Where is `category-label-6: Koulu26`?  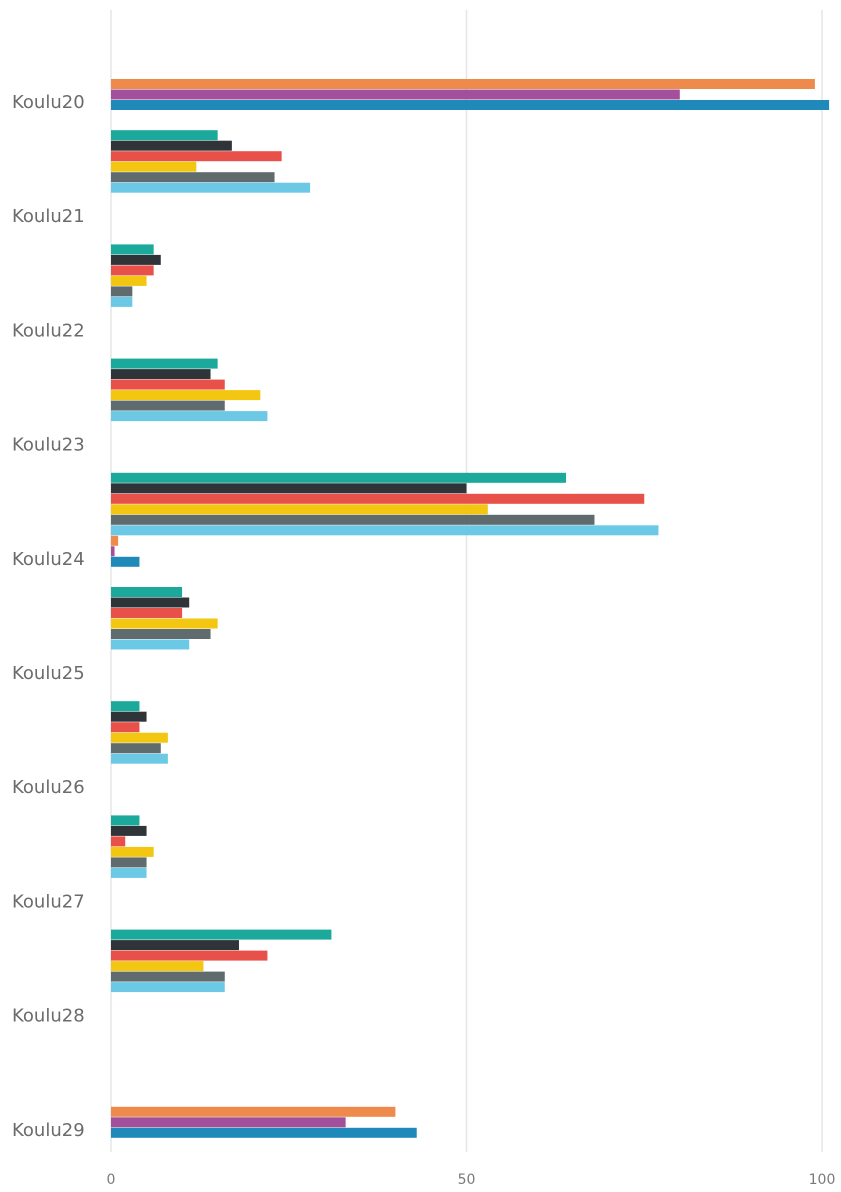
category-label-6: Koulu26 is located at coordinates (48, 787).